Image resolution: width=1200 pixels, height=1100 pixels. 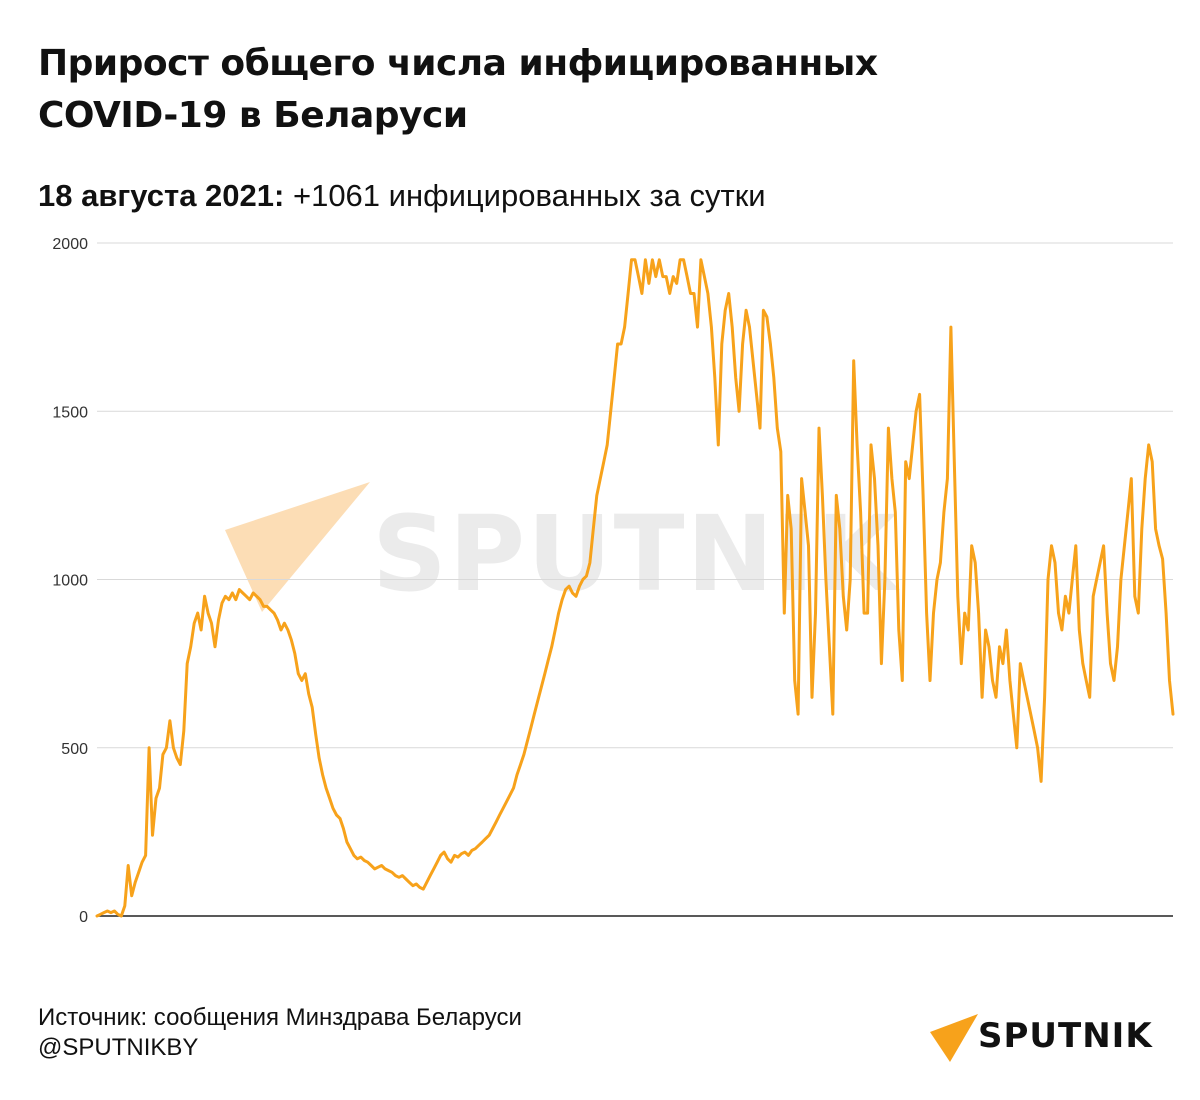 What do you see at coordinates (954, 1038) in the screenshot?
I see `sputnik-logo-icon` at bounding box center [954, 1038].